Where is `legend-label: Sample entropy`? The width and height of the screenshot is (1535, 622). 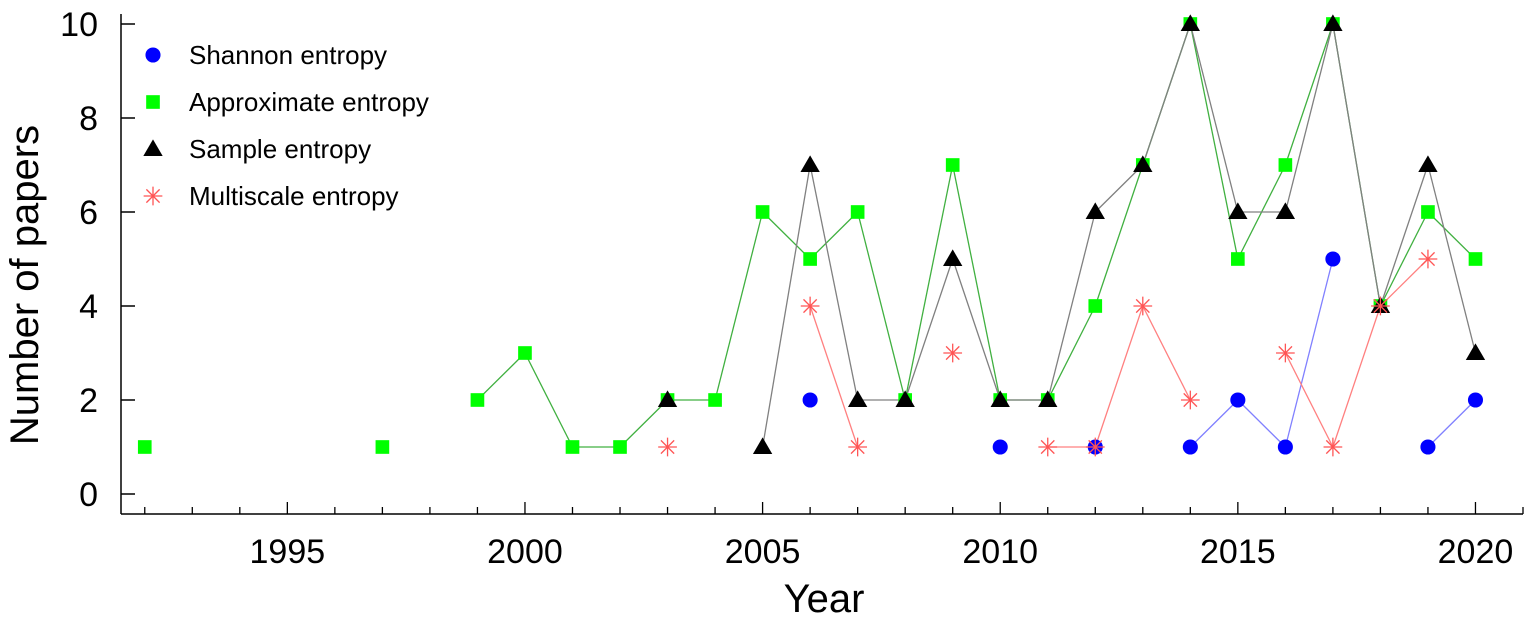
legend-label: Sample entropy is located at coordinates (280, 149).